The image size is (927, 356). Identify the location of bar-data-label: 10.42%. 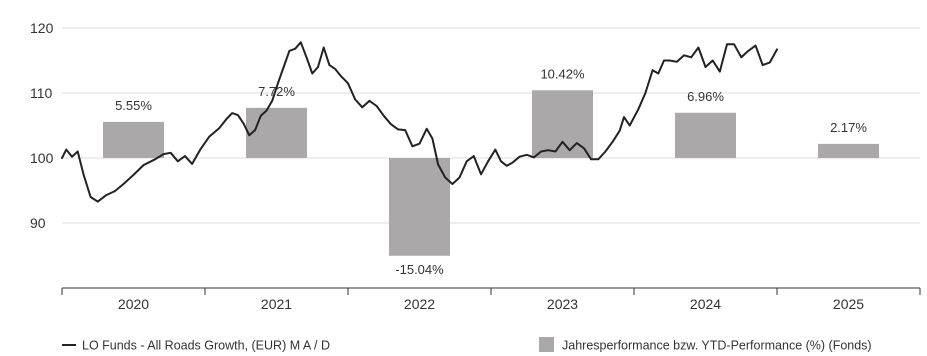
(562, 73).